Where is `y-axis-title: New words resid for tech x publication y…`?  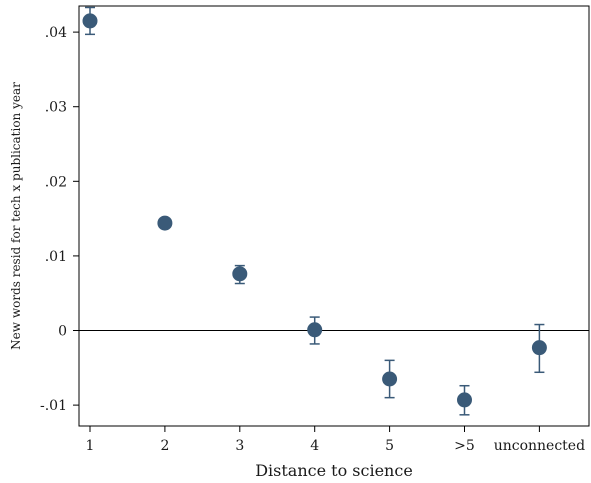
y-axis-title: New words resid for tech x publication y… is located at coordinates (16, 216).